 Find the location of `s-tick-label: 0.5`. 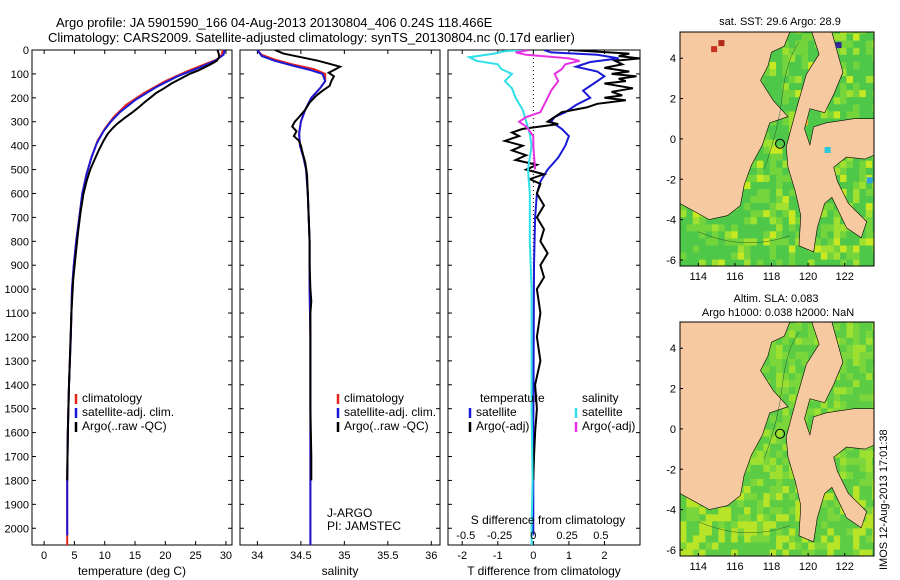

s-tick-label: 0.5 is located at coordinates (600, 536).